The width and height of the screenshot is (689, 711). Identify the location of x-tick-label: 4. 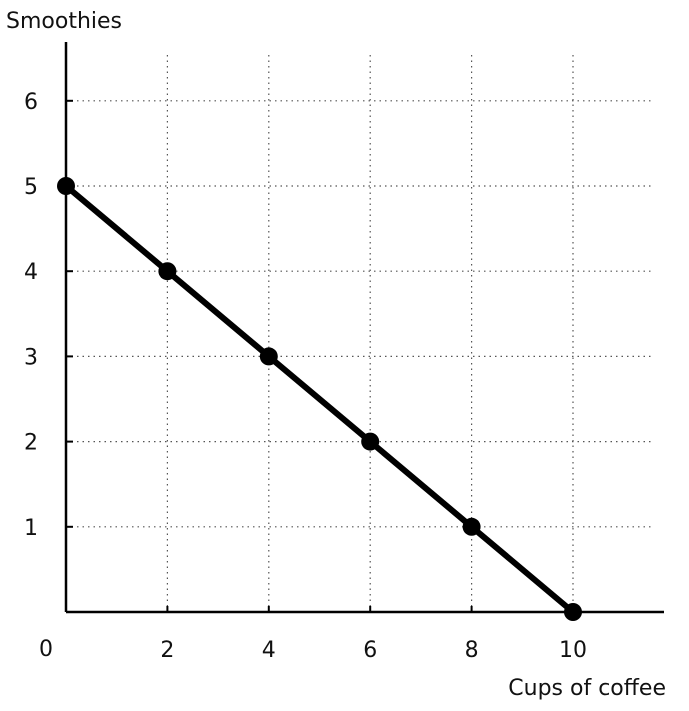
(269, 650).